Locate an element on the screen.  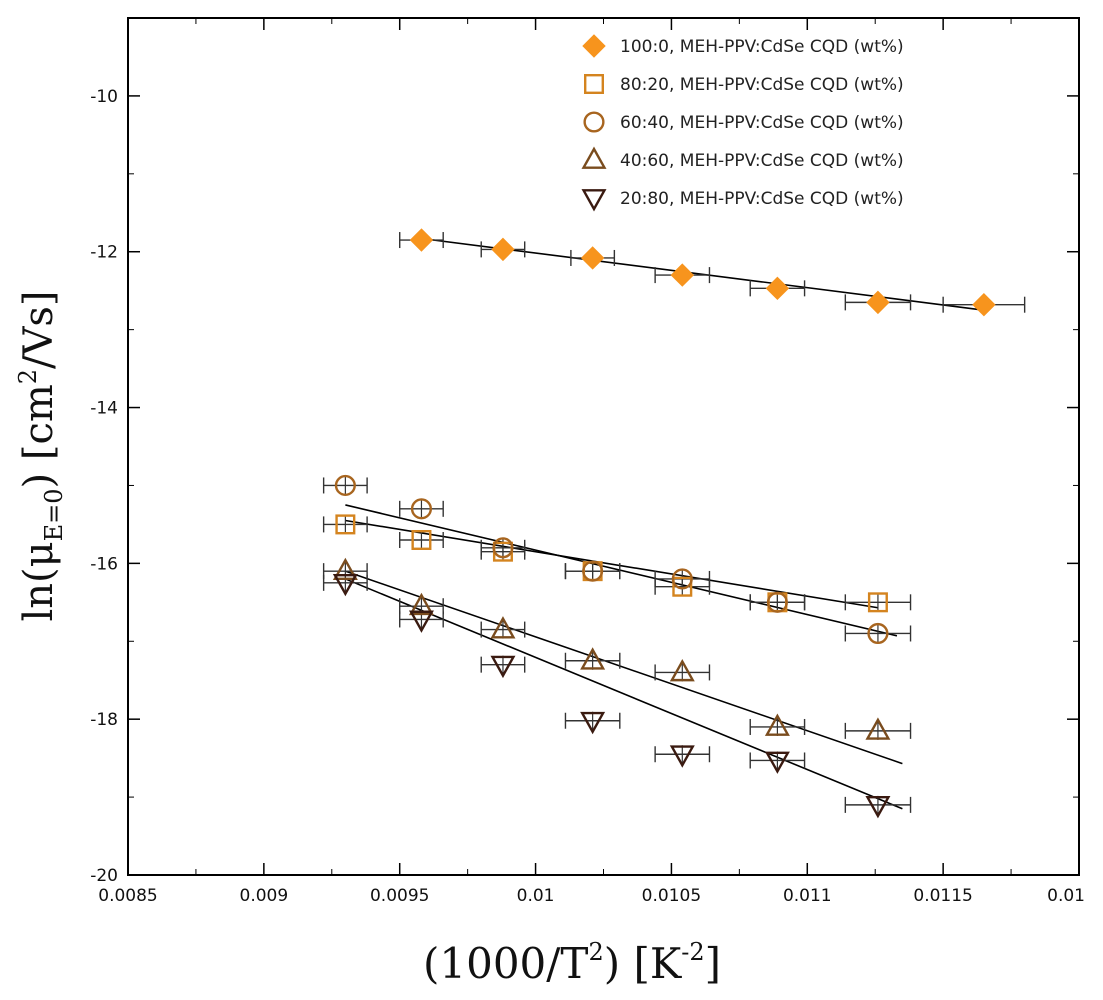
legend-label: 60:40, MEH-PPV:CdSe CQD (wt%) is located at coordinates (762, 123).